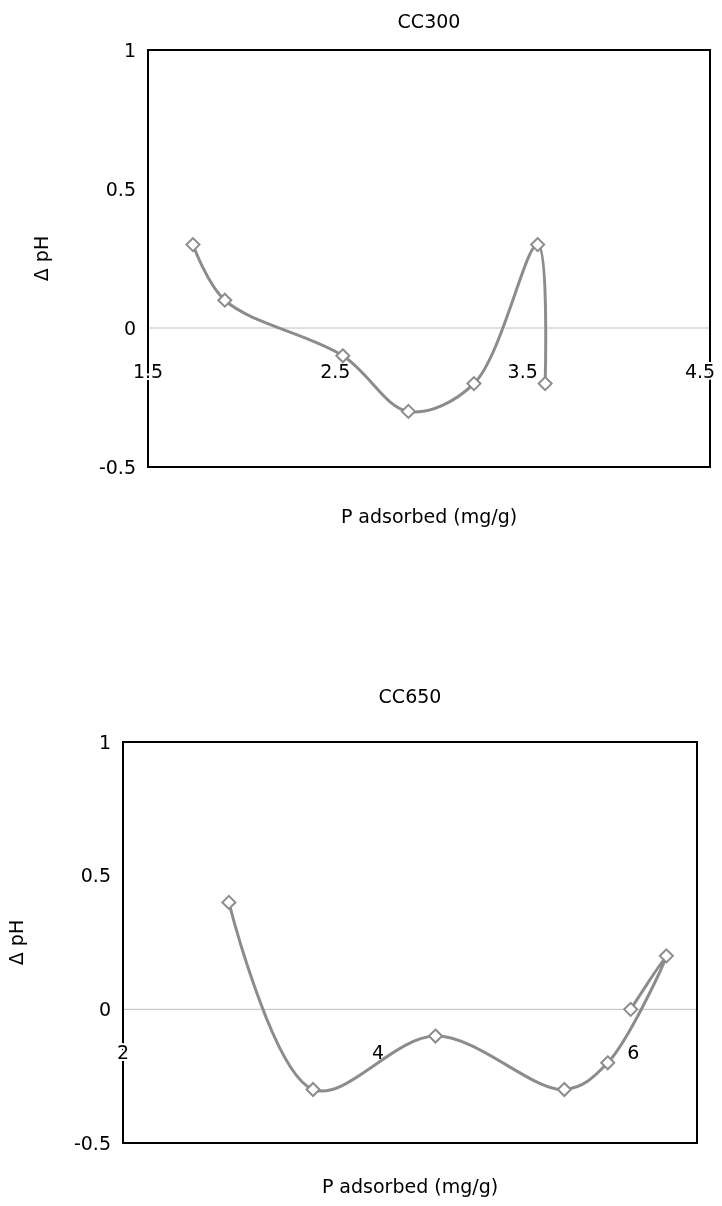 The height and width of the screenshot is (1206, 722). What do you see at coordinates (378, 1052) in the screenshot?
I see `x-tick-label: 4` at bounding box center [378, 1052].